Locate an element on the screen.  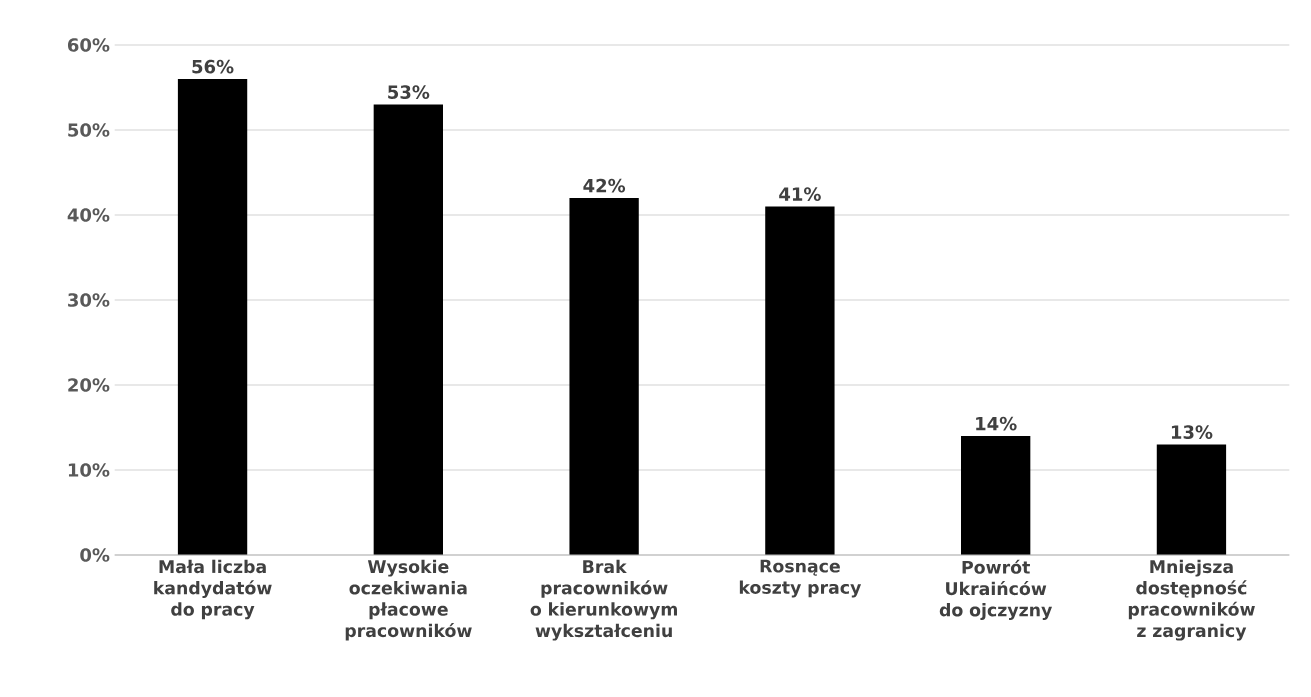
y-tick-label: 30% is located at coordinates (89, 300).